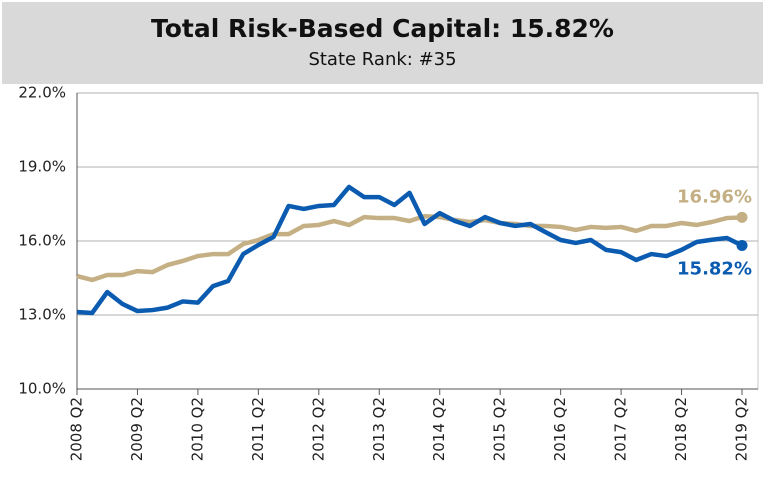 Image resolution: width=765 pixels, height=485 pixels. I want to click on x-tick-label: 2009 Q2, so click(137, 429).